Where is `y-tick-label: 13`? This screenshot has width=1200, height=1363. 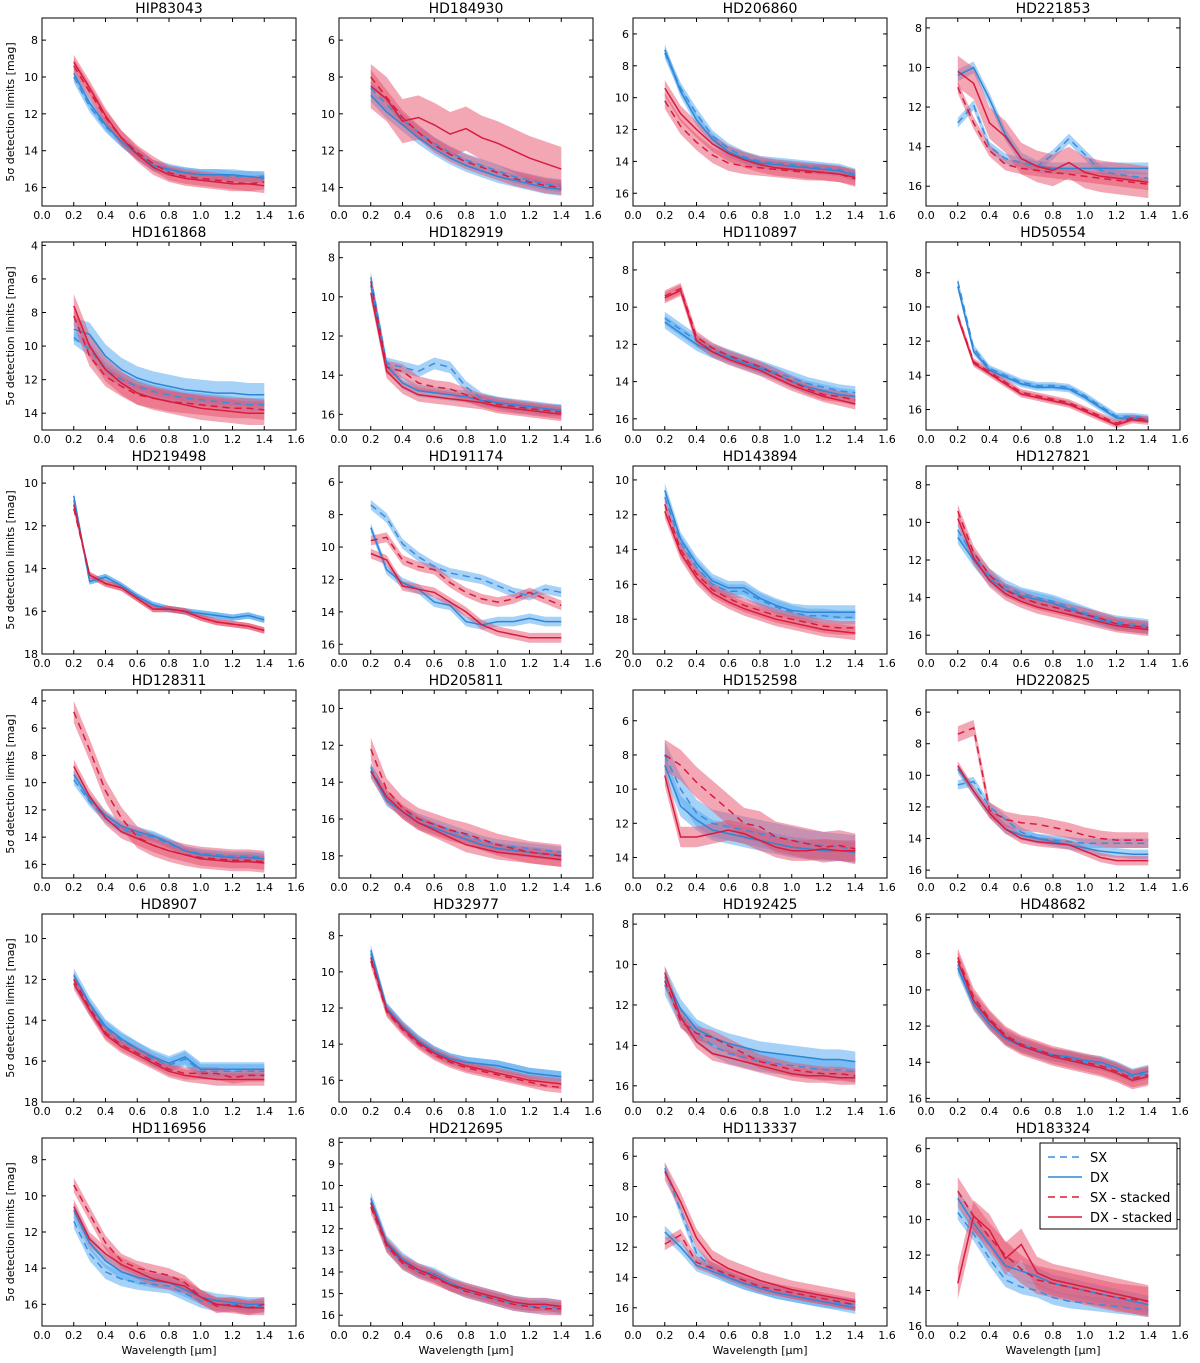 y-tick-label: 13 is located at coordinates (328, 1250).